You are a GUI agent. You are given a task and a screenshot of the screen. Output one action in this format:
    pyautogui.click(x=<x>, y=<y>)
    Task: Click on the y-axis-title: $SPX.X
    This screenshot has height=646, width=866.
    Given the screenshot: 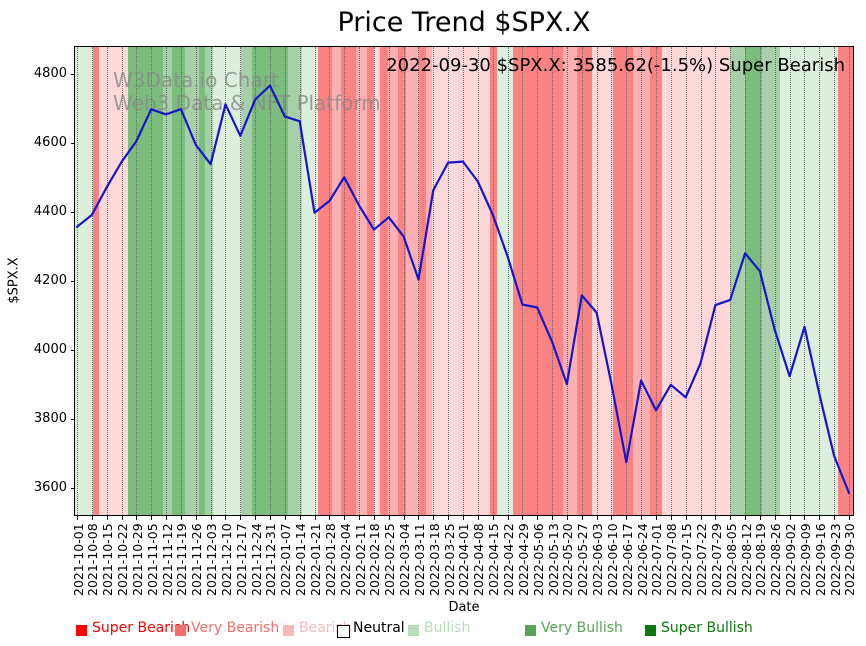 What is the action you would take?
    pyautogui.click(x=14, y=280)
    